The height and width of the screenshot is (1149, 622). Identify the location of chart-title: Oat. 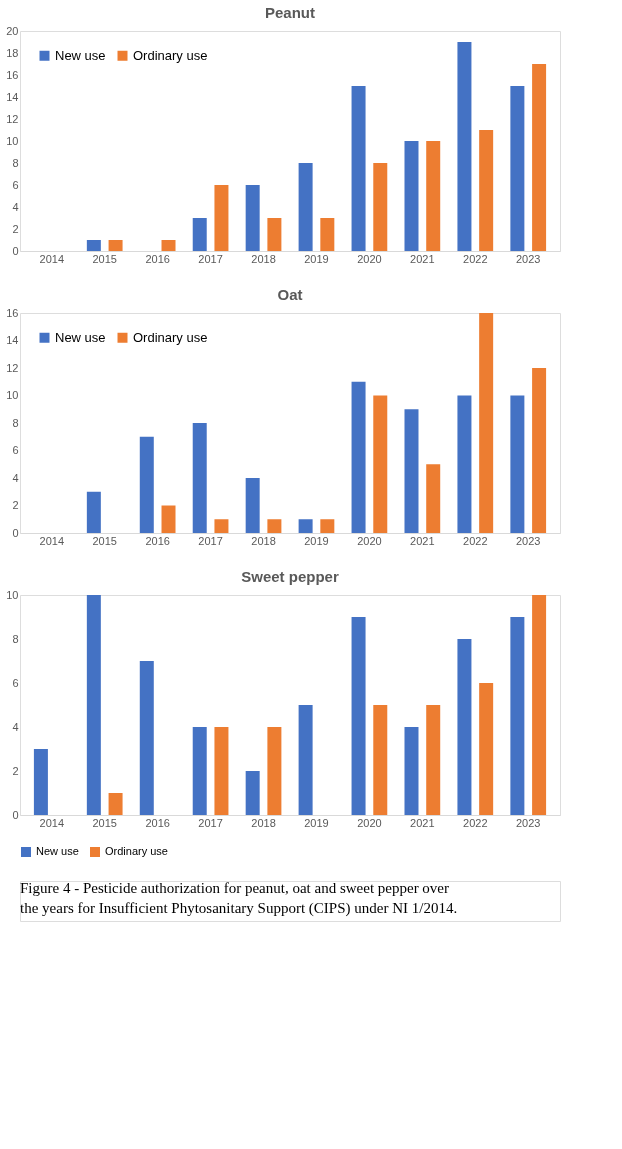
(290, 294).